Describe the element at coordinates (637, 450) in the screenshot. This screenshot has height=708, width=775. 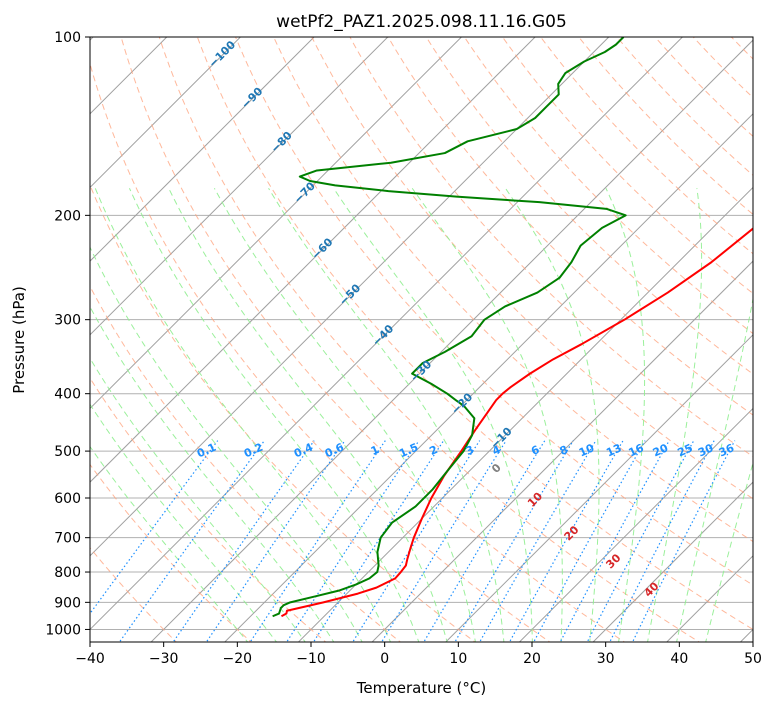
I see `mixing-ratio-label: 16` at that location.